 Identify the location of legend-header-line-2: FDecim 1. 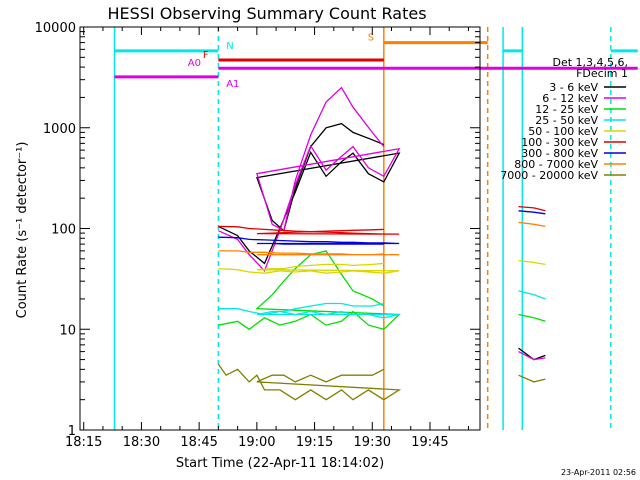
(602, 73).